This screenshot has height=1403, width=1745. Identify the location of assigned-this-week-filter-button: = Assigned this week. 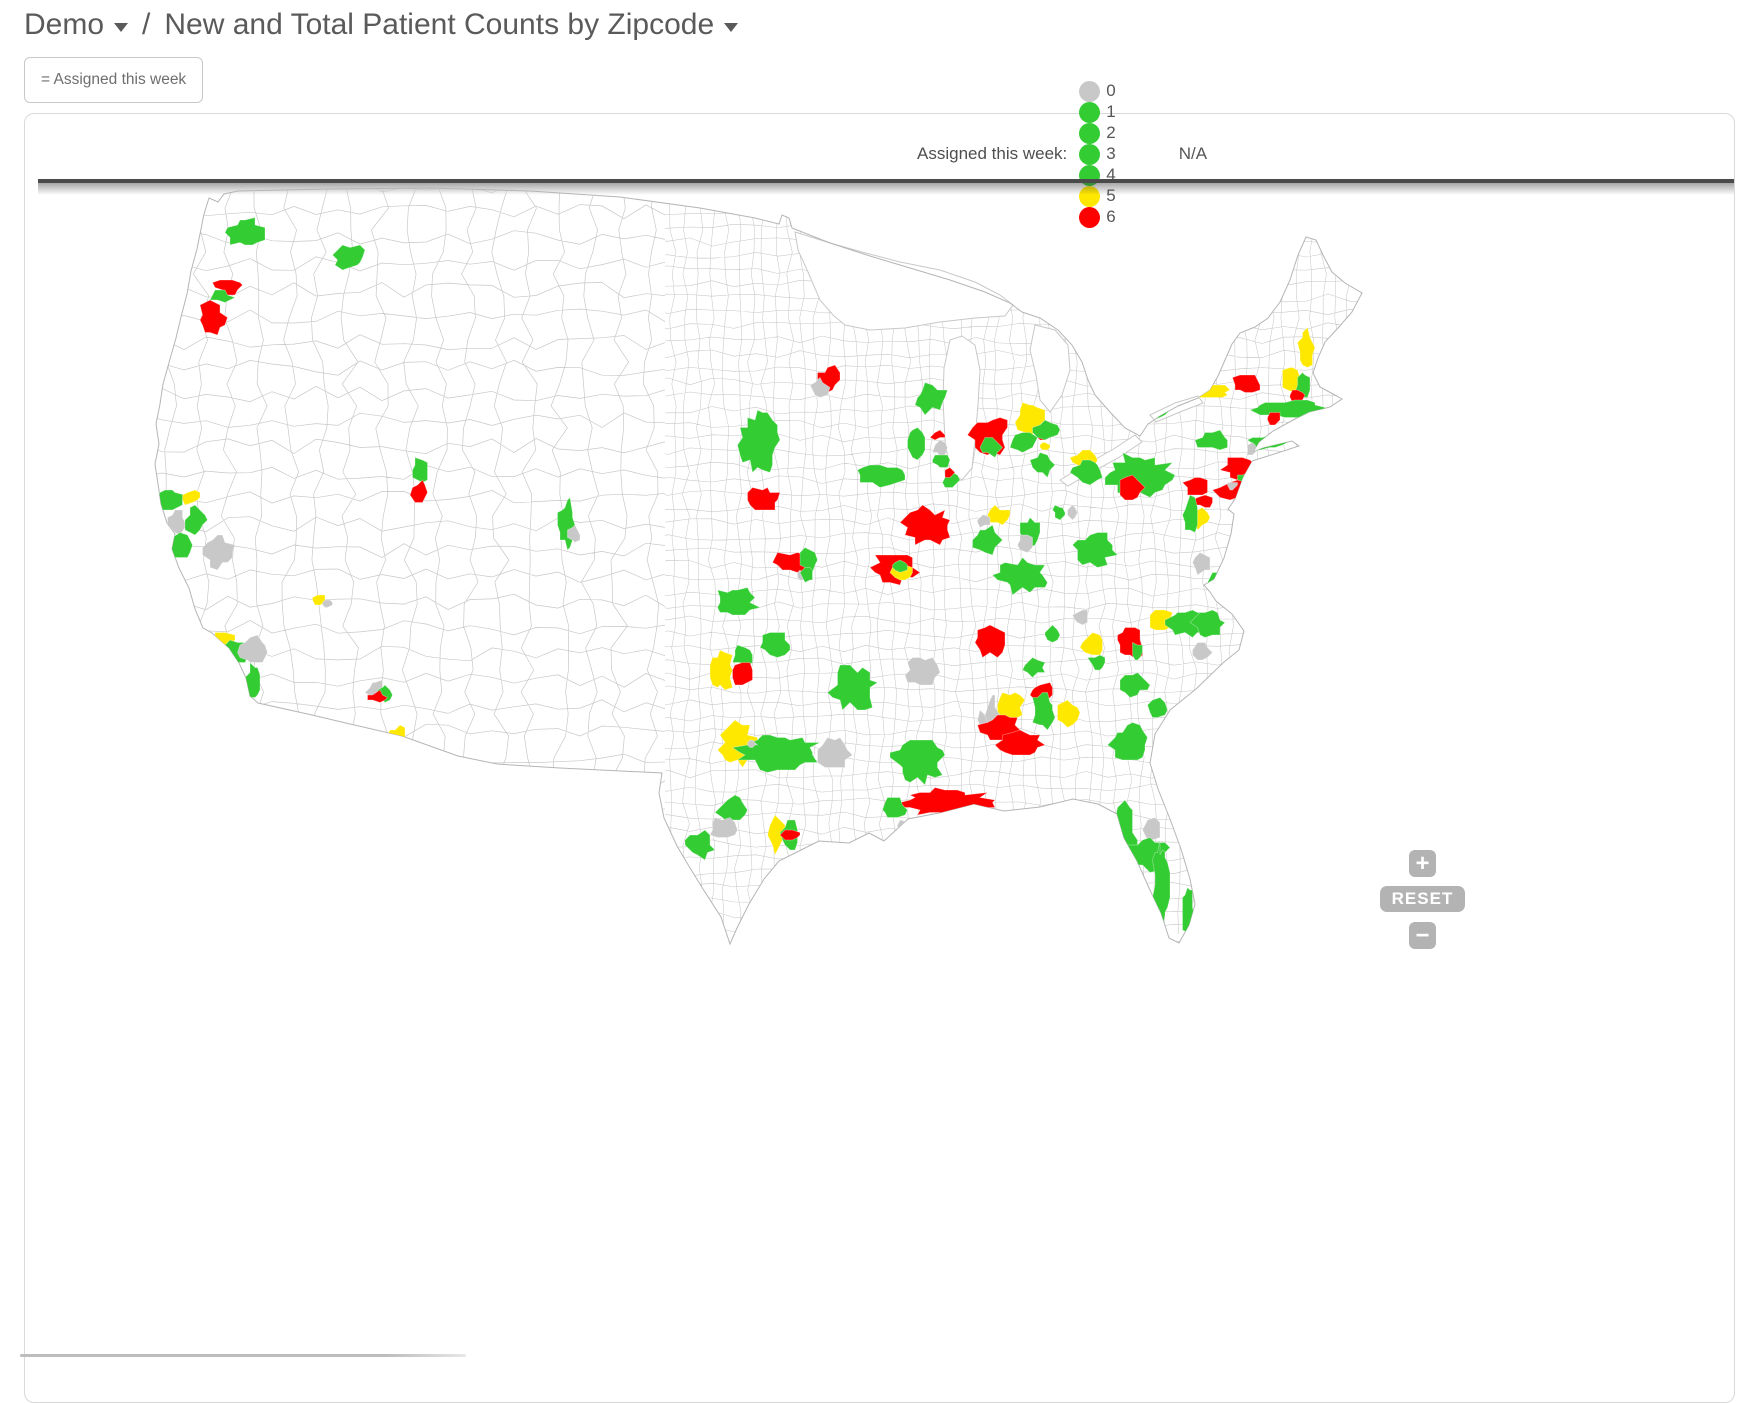
(114, 80).